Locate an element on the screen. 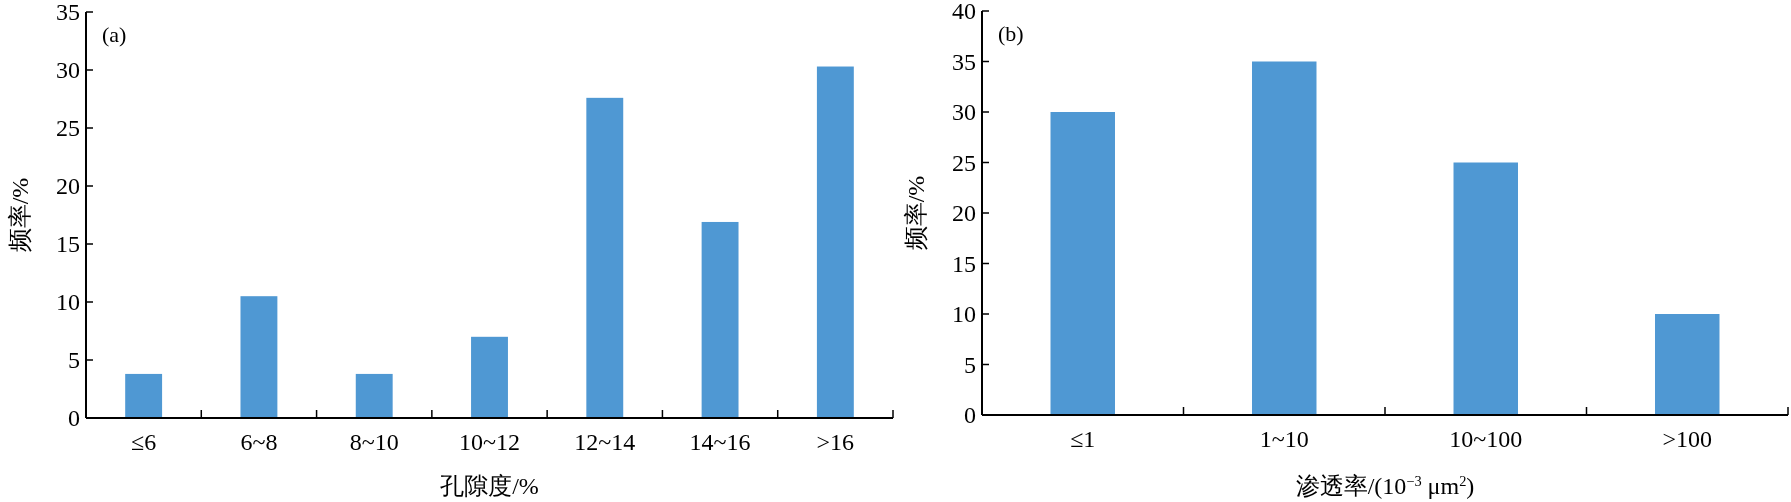 The height and width of the screenshot is (502, 1791). y-tick-label: 40 is located at coordinates (964, 12).